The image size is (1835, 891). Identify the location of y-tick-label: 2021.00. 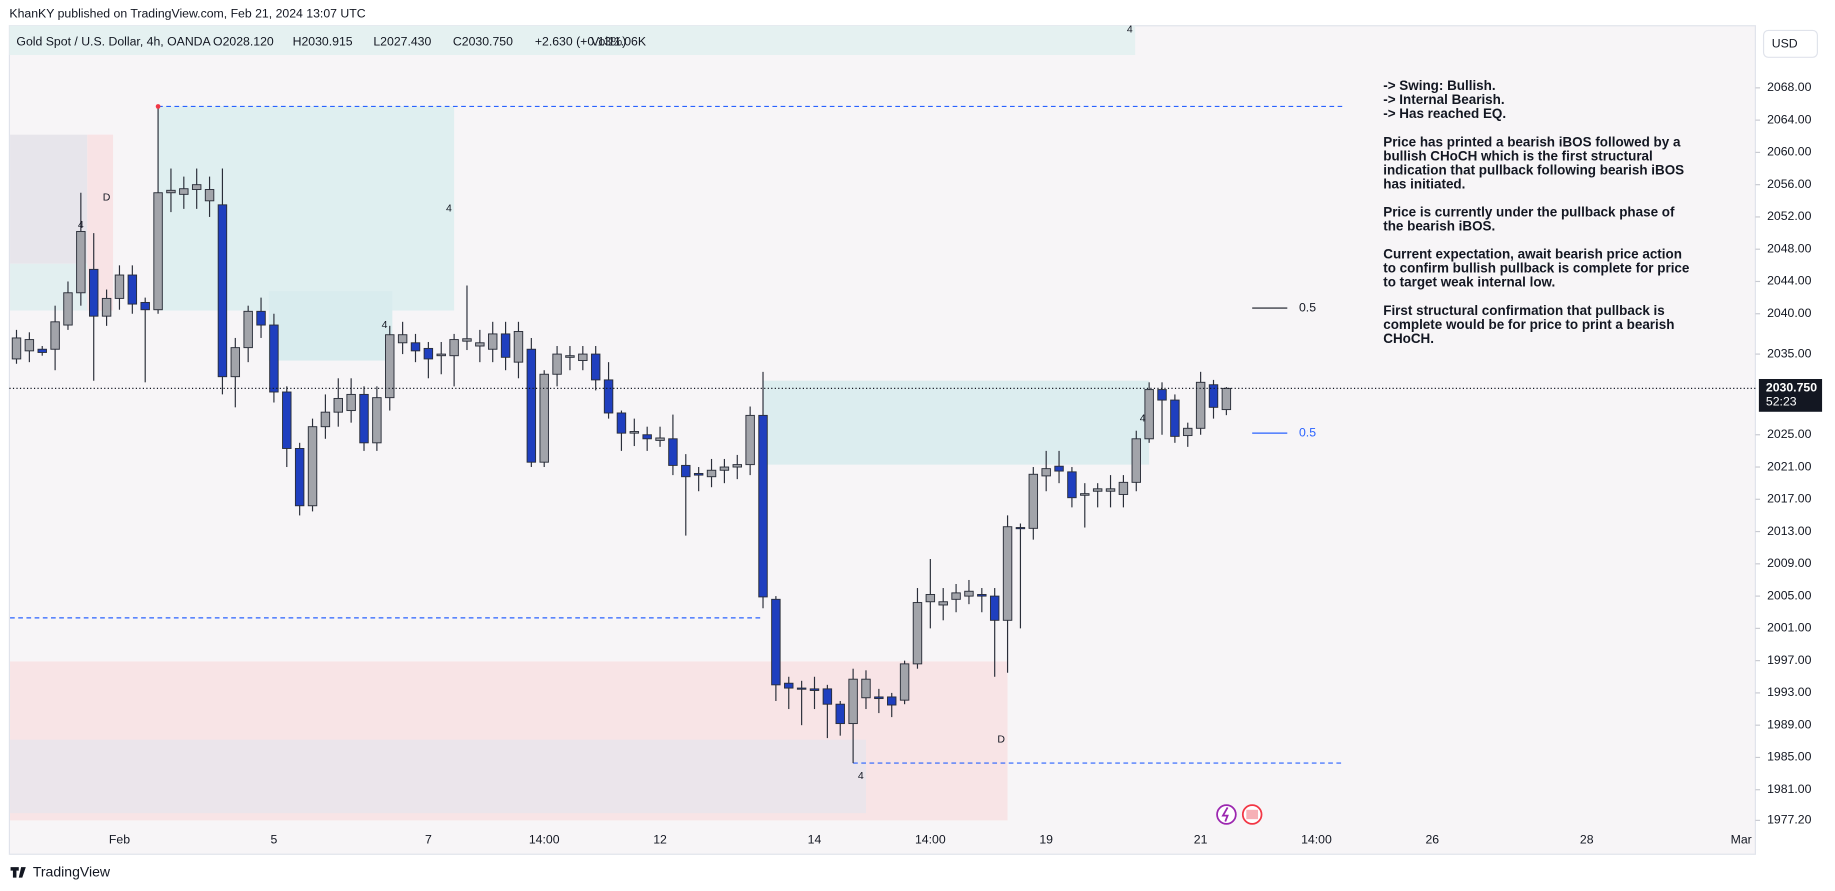
(1789, 466).